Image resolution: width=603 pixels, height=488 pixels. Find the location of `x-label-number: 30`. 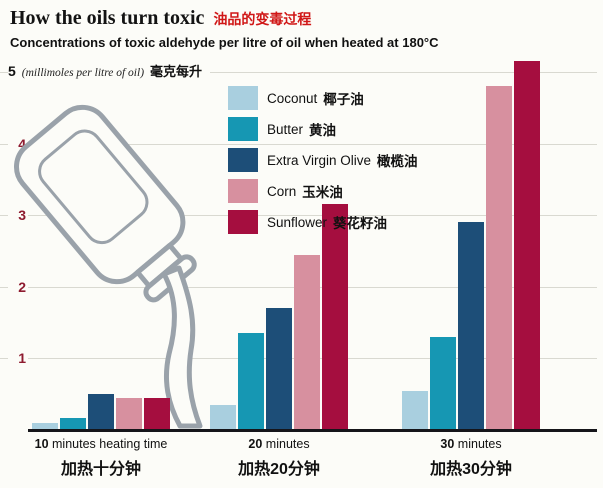

x-label-number: 30 is located at coordinates (447, 444).